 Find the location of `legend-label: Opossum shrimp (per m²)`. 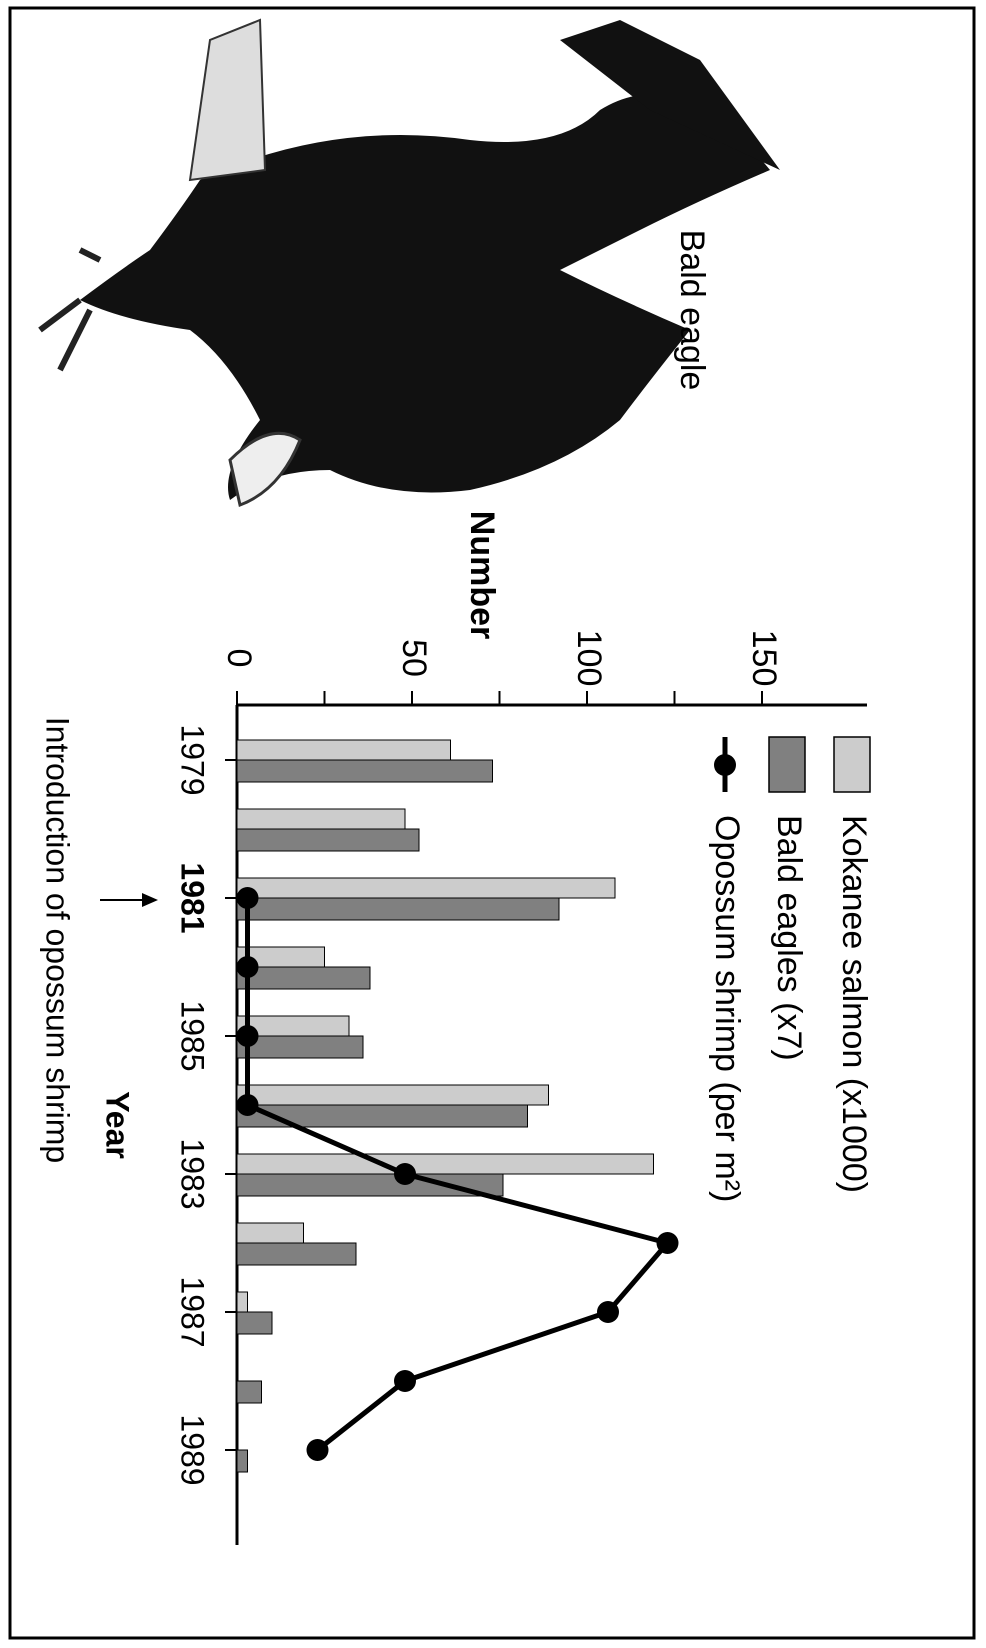

legend-label: Opossum shrimp (per m²) is located at coordinates (727, 1008).